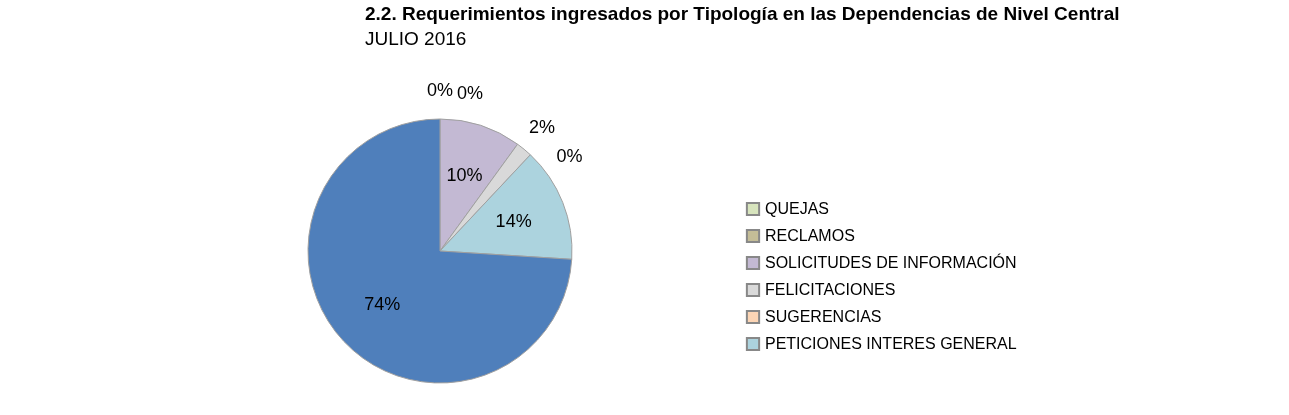 The image size is (1289, 415). Describe the element at coordinates (464, 174) in the screenshot. I see `data-label: 10%` at that location.